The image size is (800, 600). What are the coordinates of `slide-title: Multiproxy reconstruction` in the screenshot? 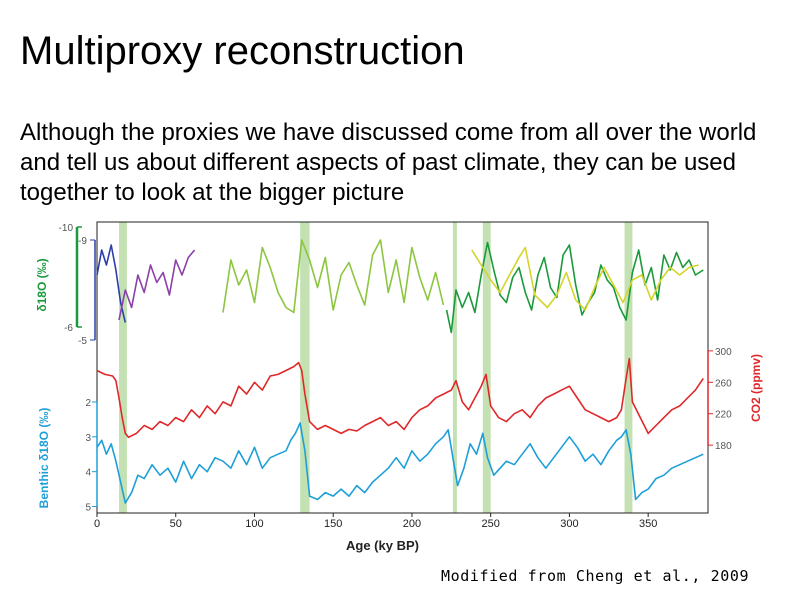 It's located at (242, 51).